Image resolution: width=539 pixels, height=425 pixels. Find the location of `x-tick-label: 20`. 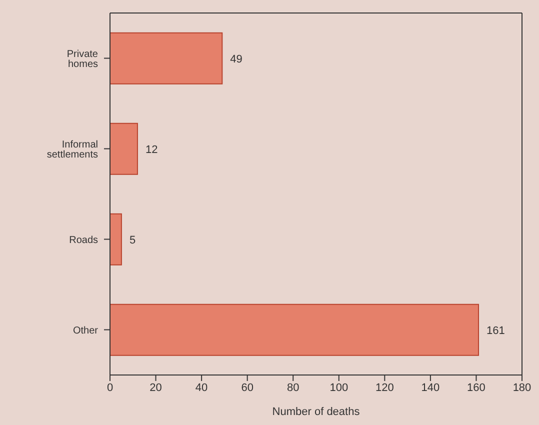

x-tick-label: 20 is located at coordinates (156, 388).